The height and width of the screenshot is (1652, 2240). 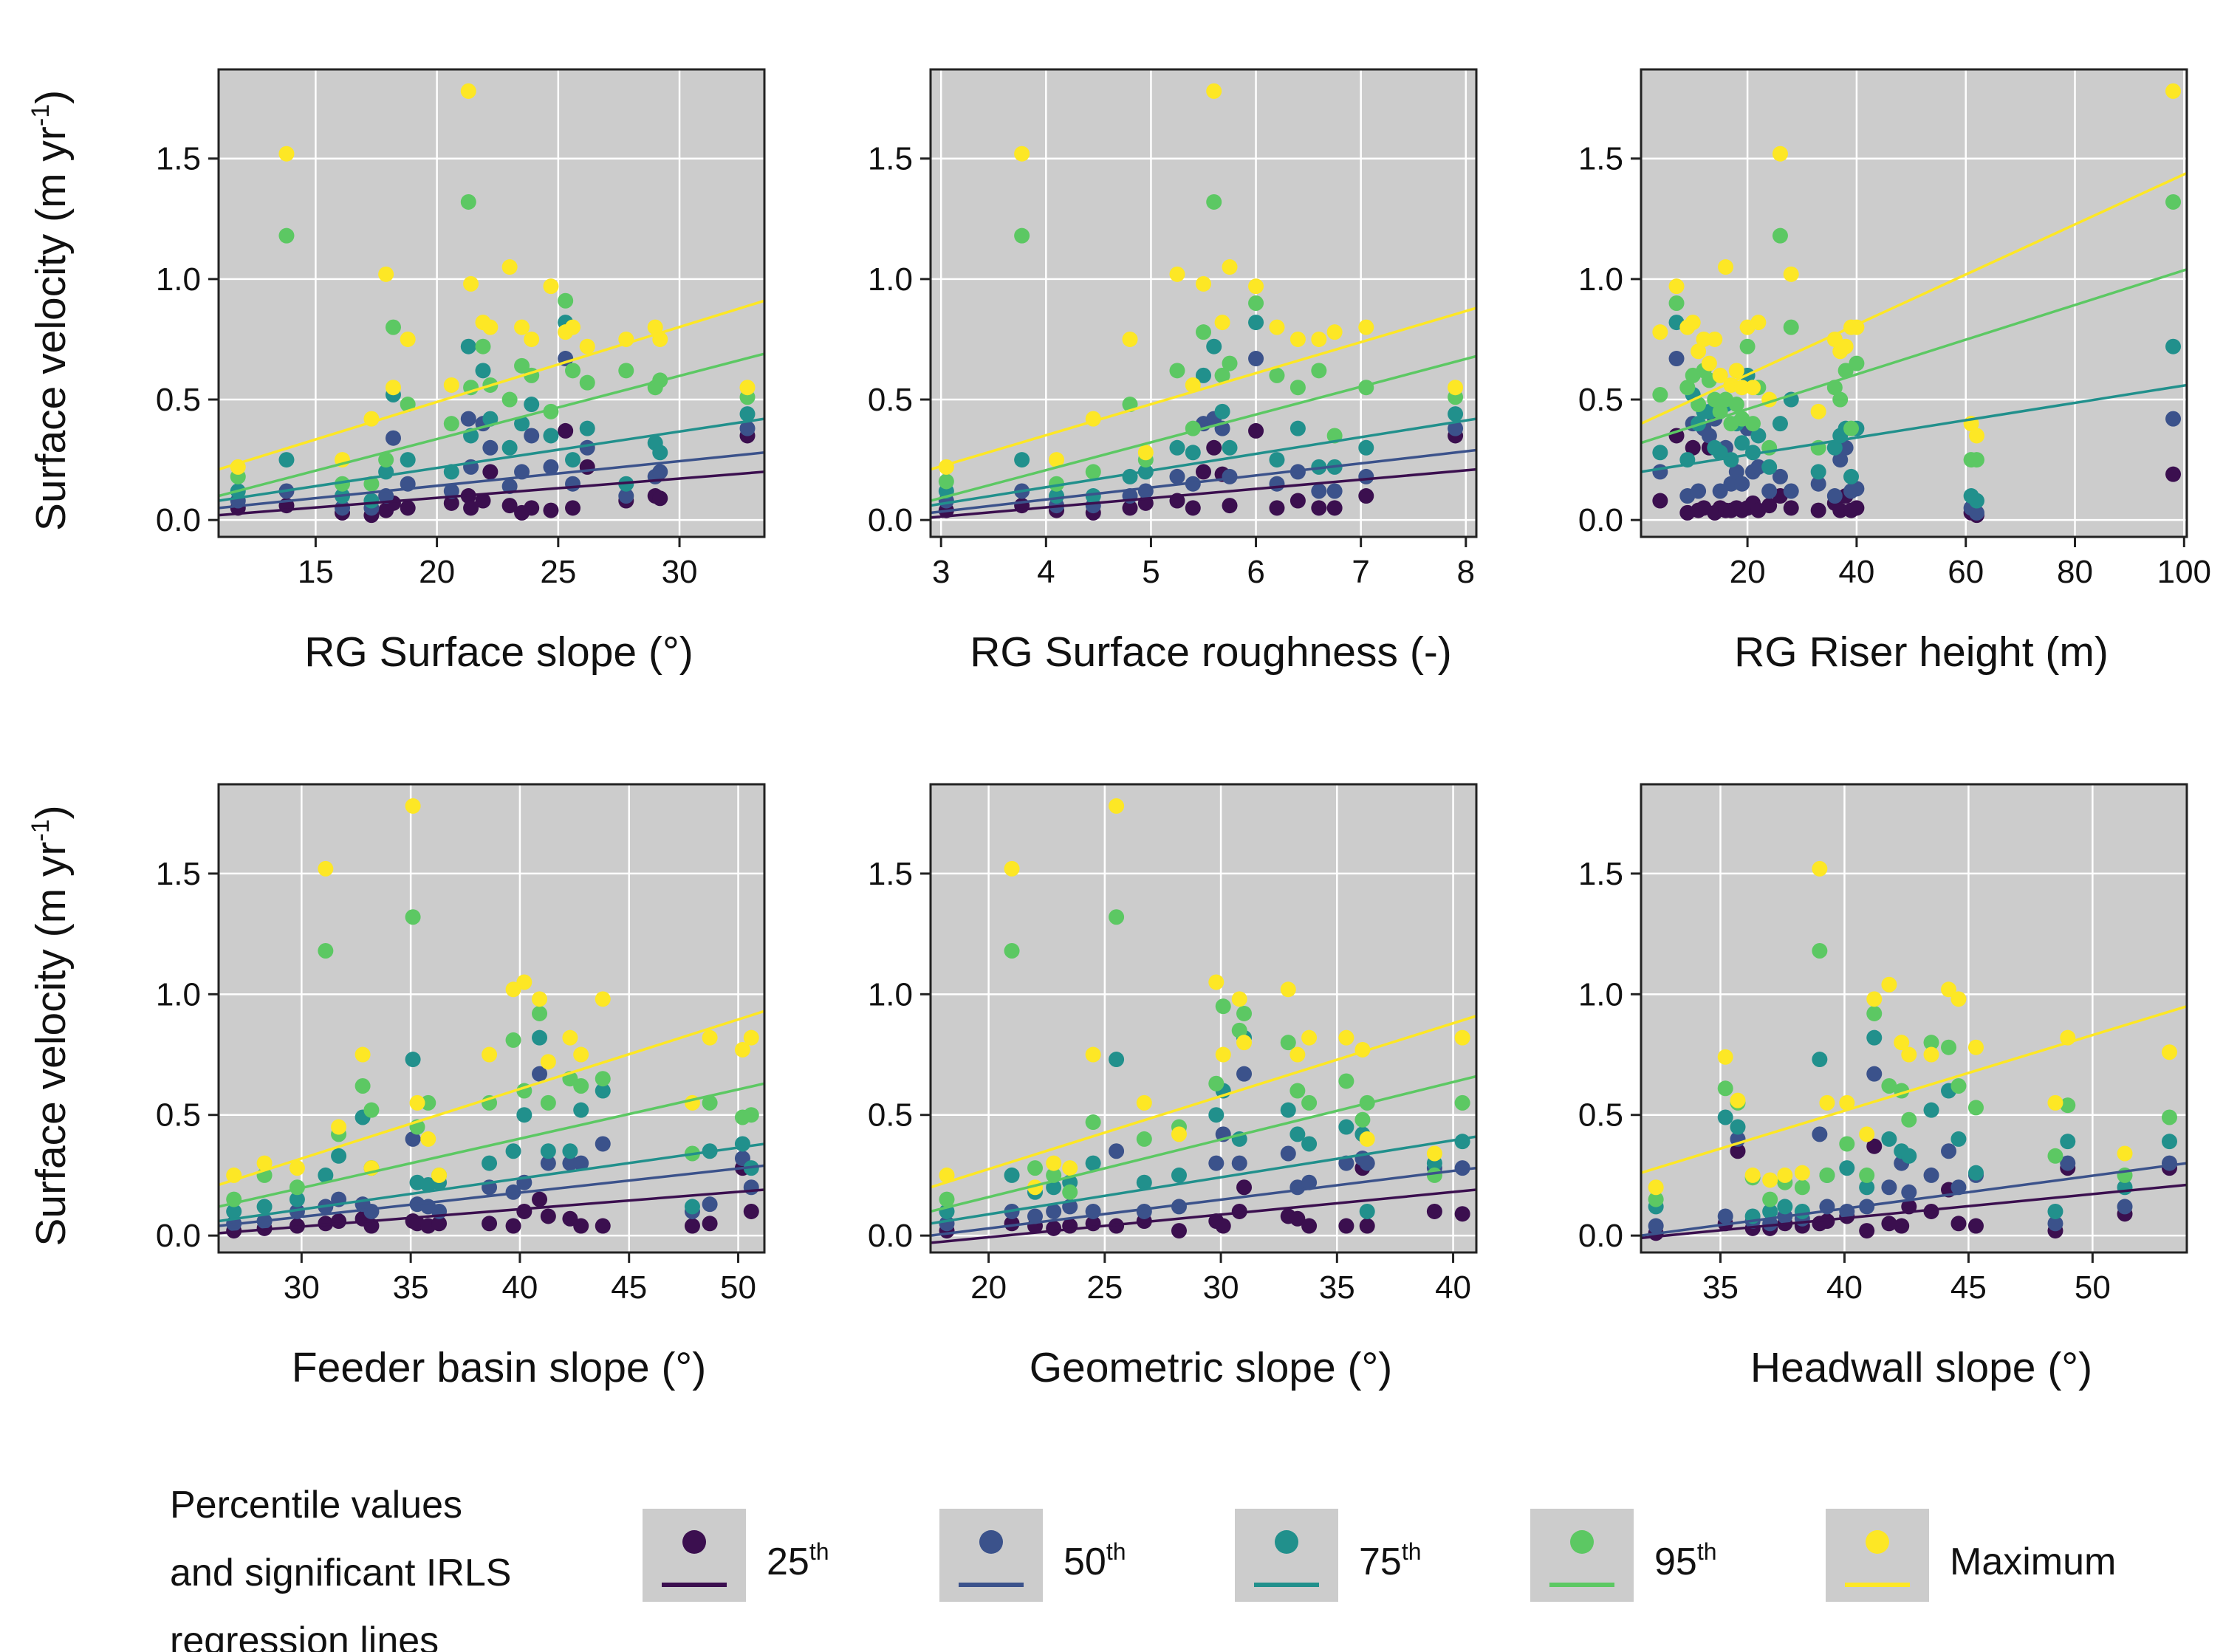 What do you see at coordinates (492, 1211) in the screenshot?
I see `regression-line-25th` at bounding box center [492, 1211].